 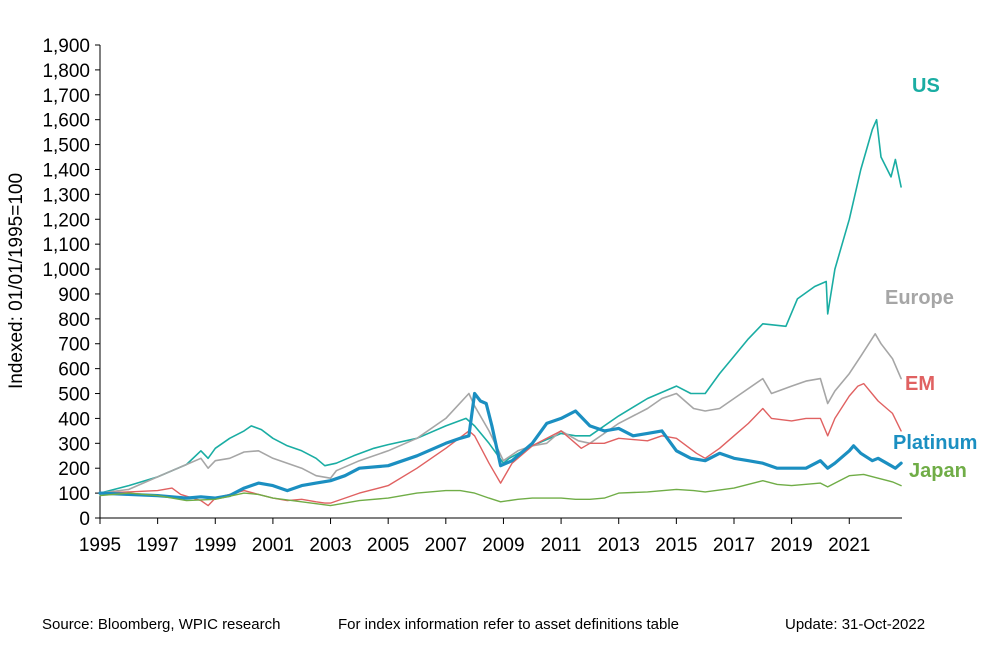 I want to click on x-tick-label: 2011, so click(x=561, y=545).